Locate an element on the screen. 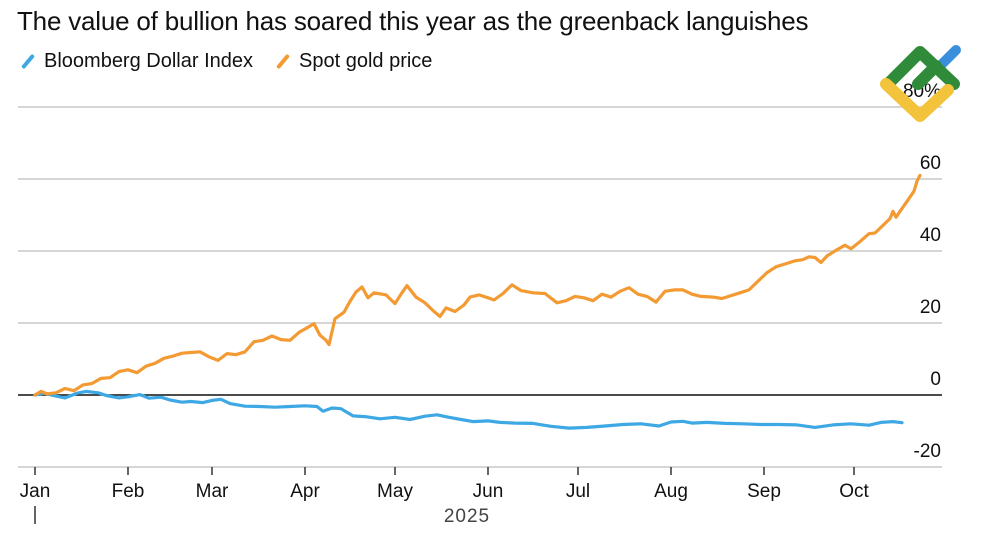 This screenshot has height=545, width=1000. legend-item-dollar-index: Bloomberg Dollar Index is located at coordinates (136, 61).